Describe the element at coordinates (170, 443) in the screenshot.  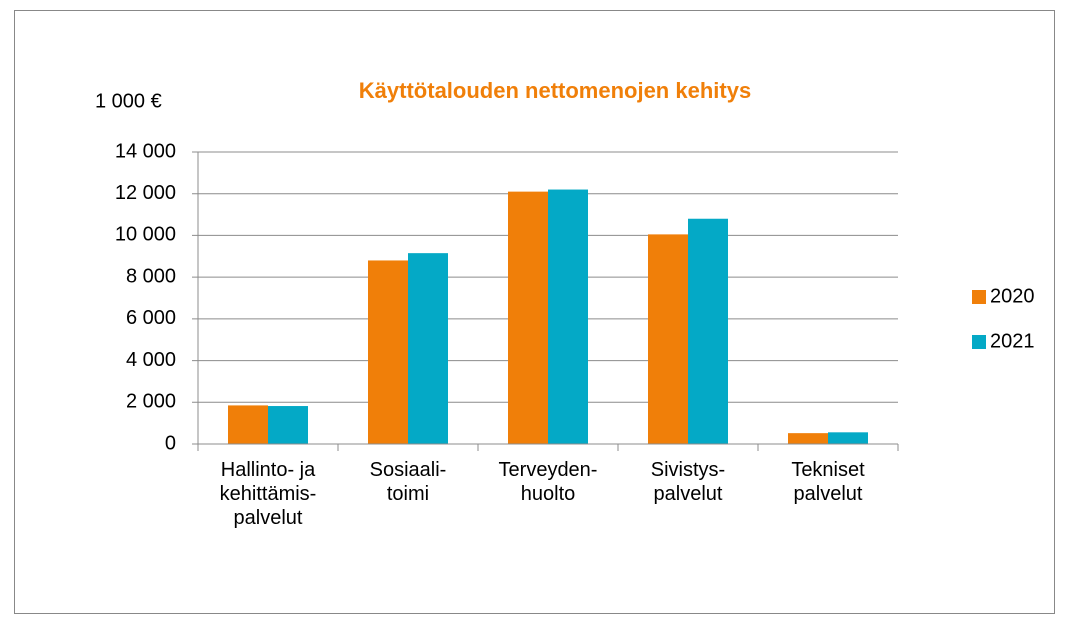
I see `y-tick-label: 0` at that location.